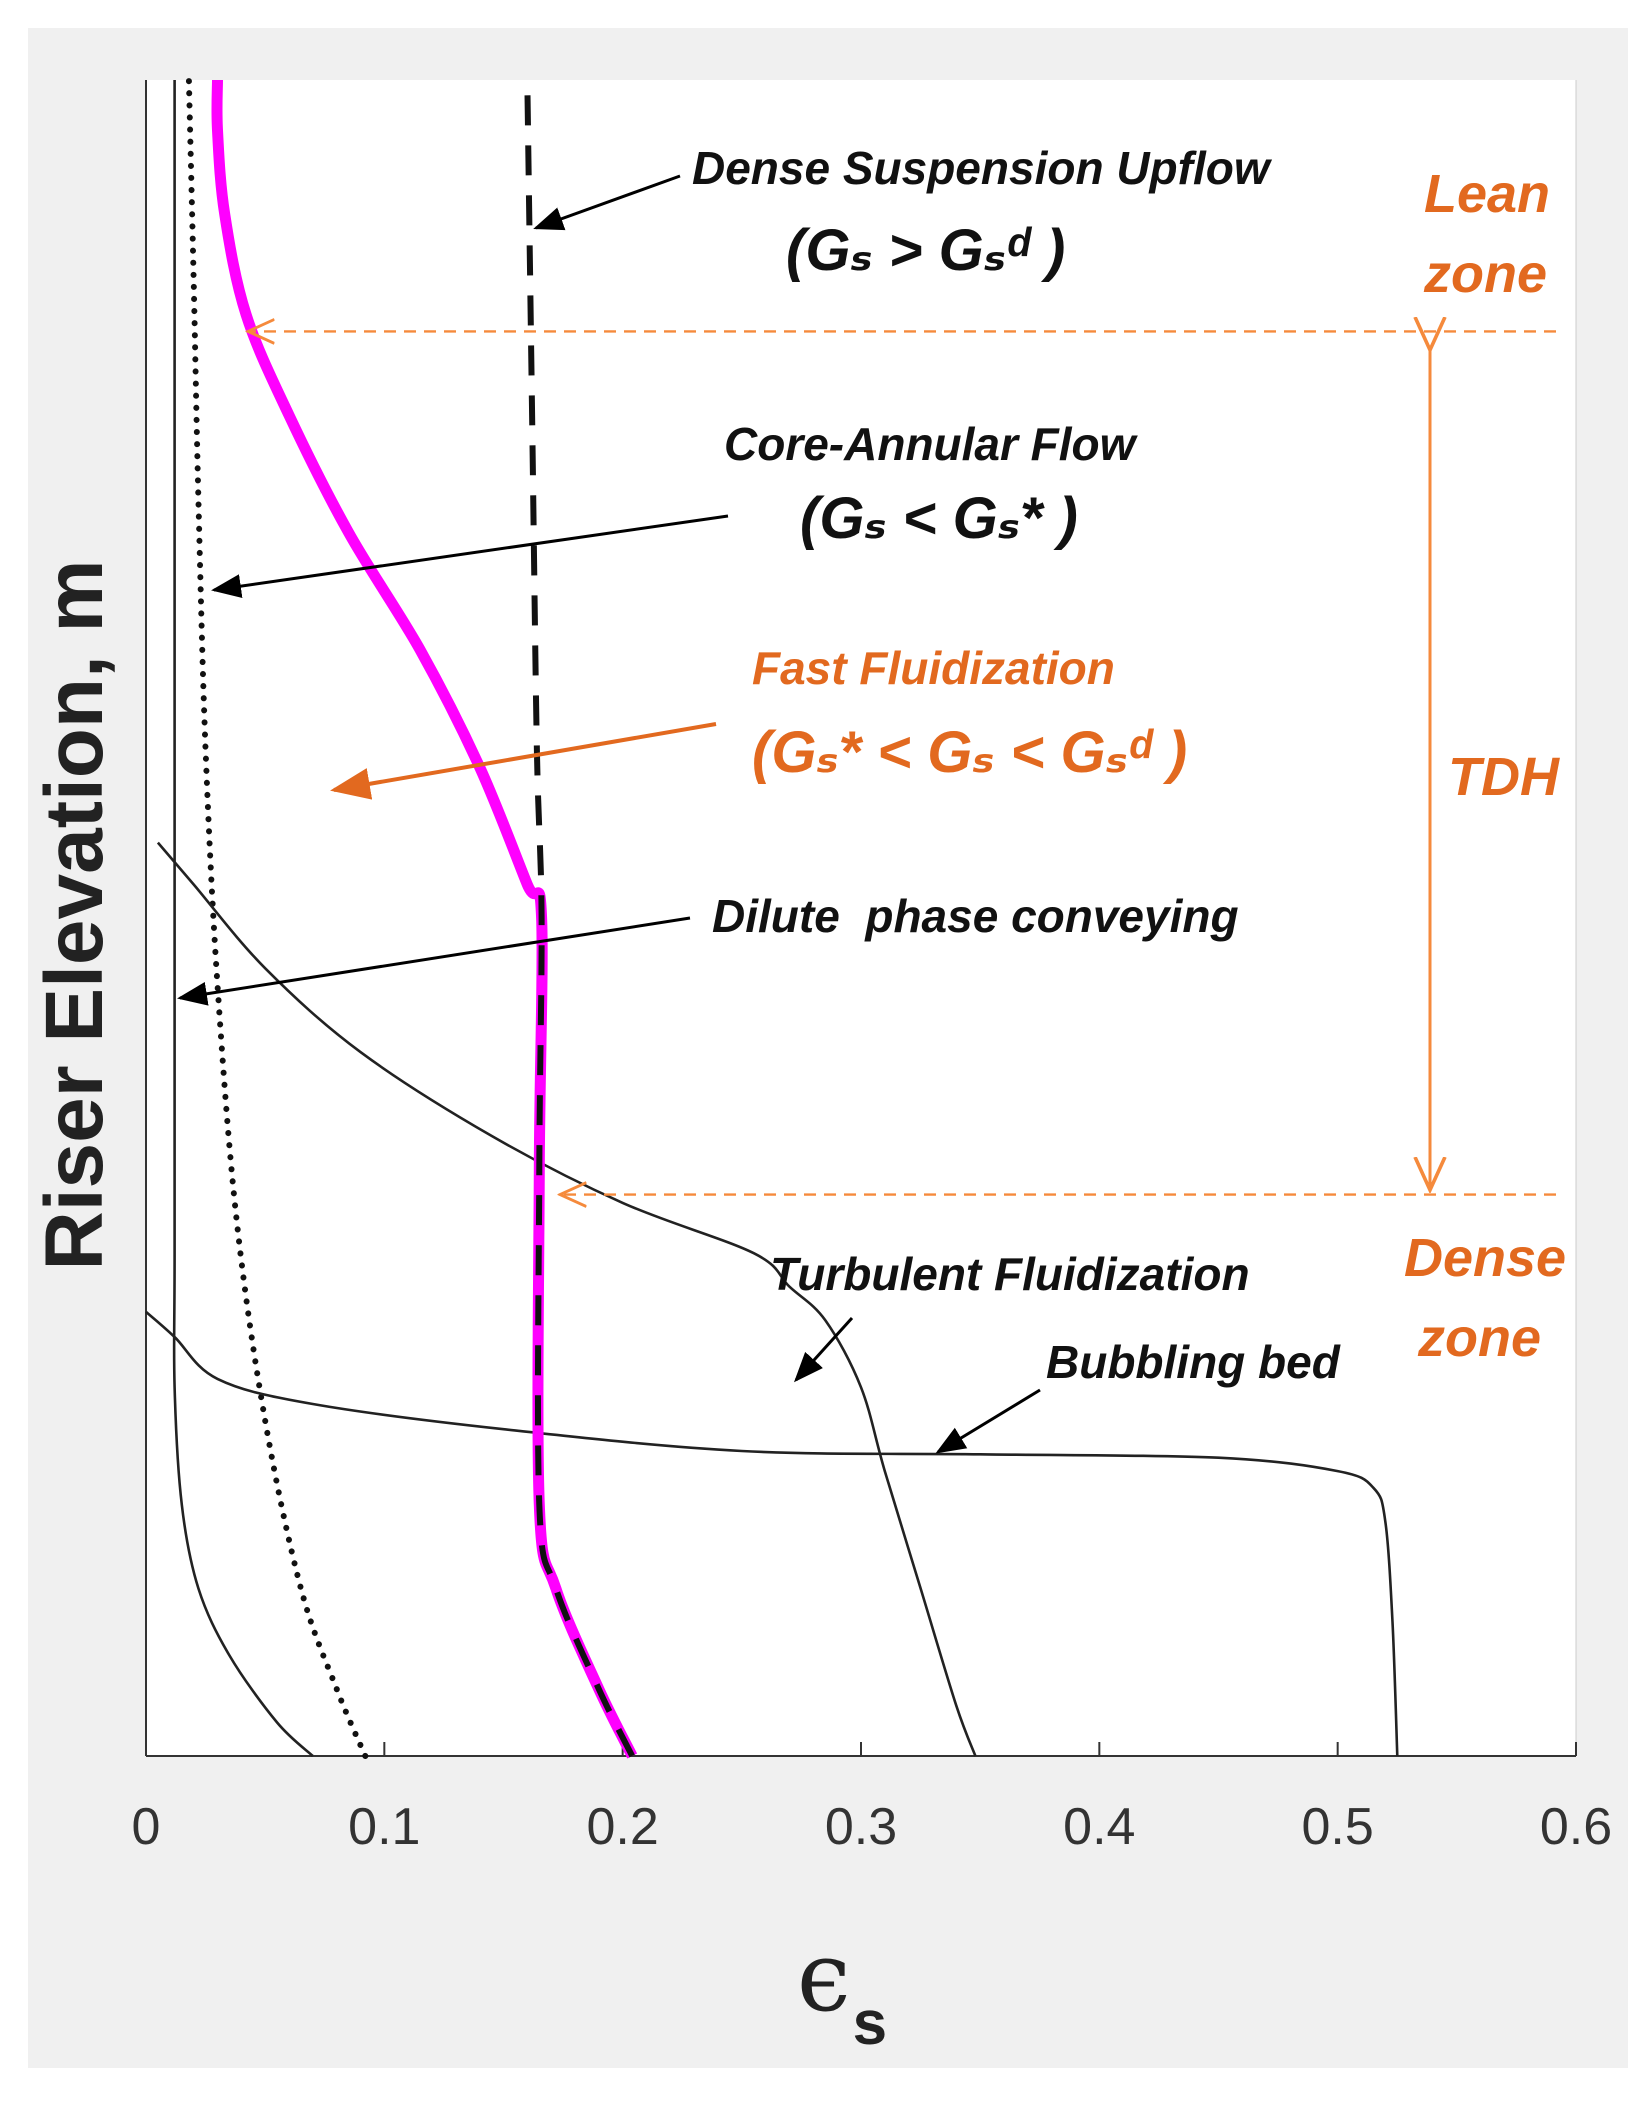 The image size is (1650, 2102). I want to click on series-line-core-annular-flow, so click(277, 918).